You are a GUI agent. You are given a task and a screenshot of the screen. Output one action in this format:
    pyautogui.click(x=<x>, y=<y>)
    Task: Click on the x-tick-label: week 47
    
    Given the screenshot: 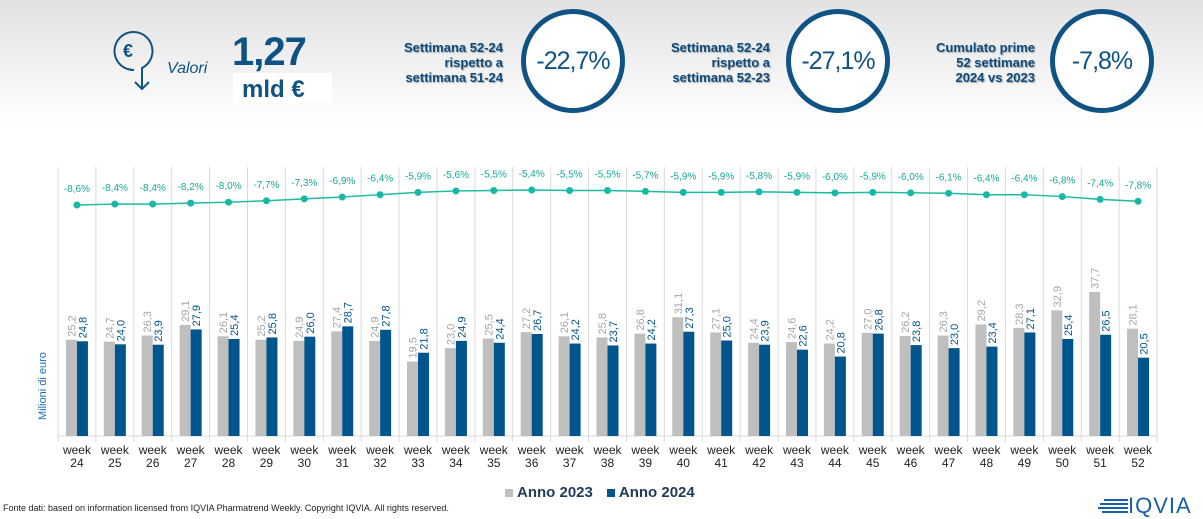 What is the action you would take?
    pyautogui.click(x=949, y=456)
    